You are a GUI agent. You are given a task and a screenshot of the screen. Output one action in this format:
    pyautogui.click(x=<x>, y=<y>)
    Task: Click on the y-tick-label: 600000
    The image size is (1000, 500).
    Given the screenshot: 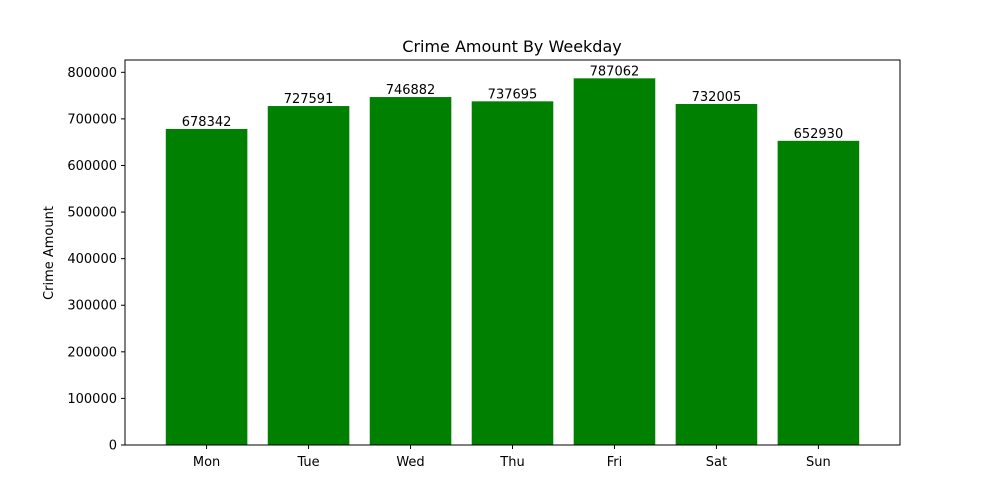 What is the action you would take?
    pyautogui.click(x=92, y=166)
    